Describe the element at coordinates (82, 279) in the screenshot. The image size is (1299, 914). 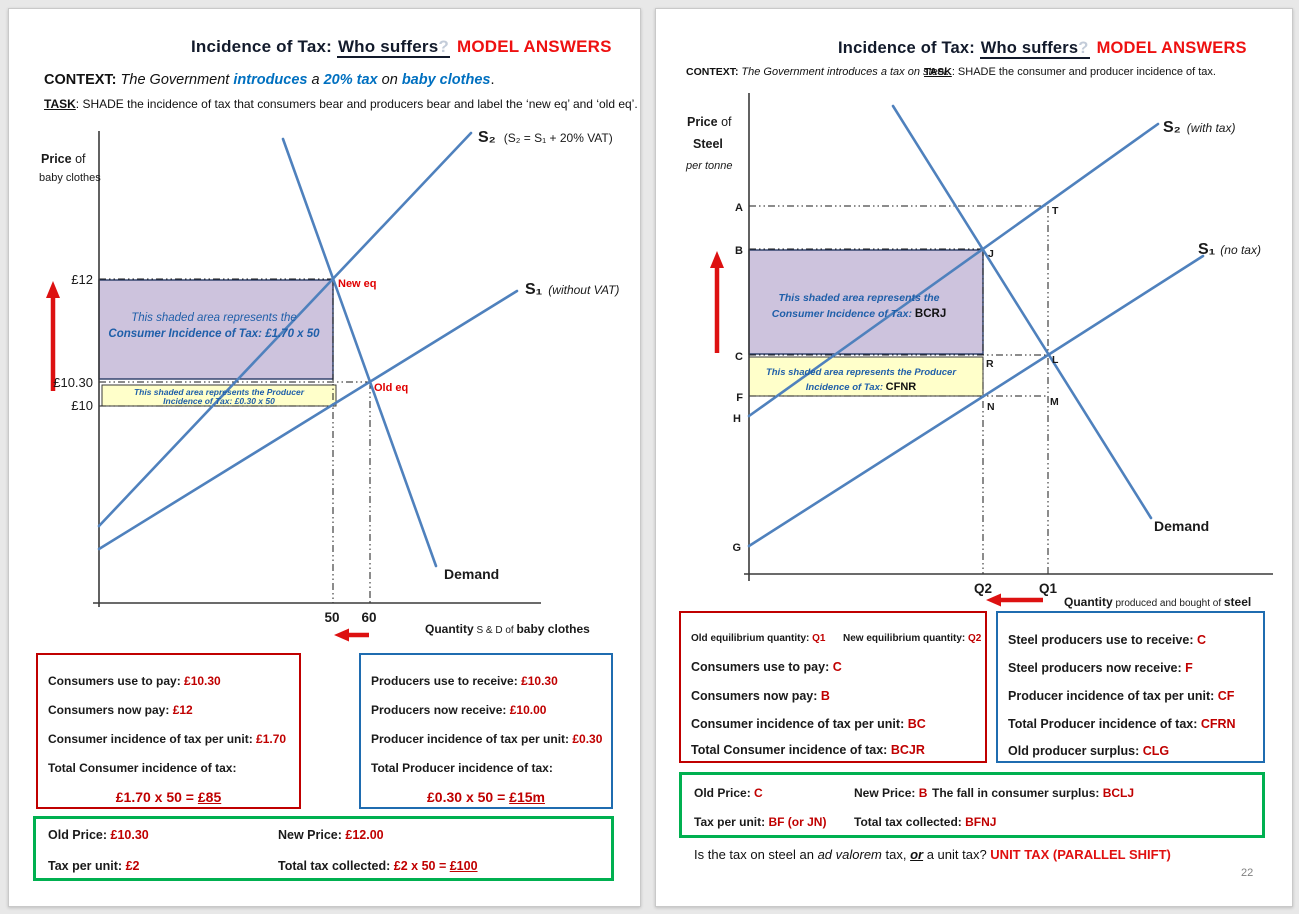
I see `price-12-label: £12` at that location.